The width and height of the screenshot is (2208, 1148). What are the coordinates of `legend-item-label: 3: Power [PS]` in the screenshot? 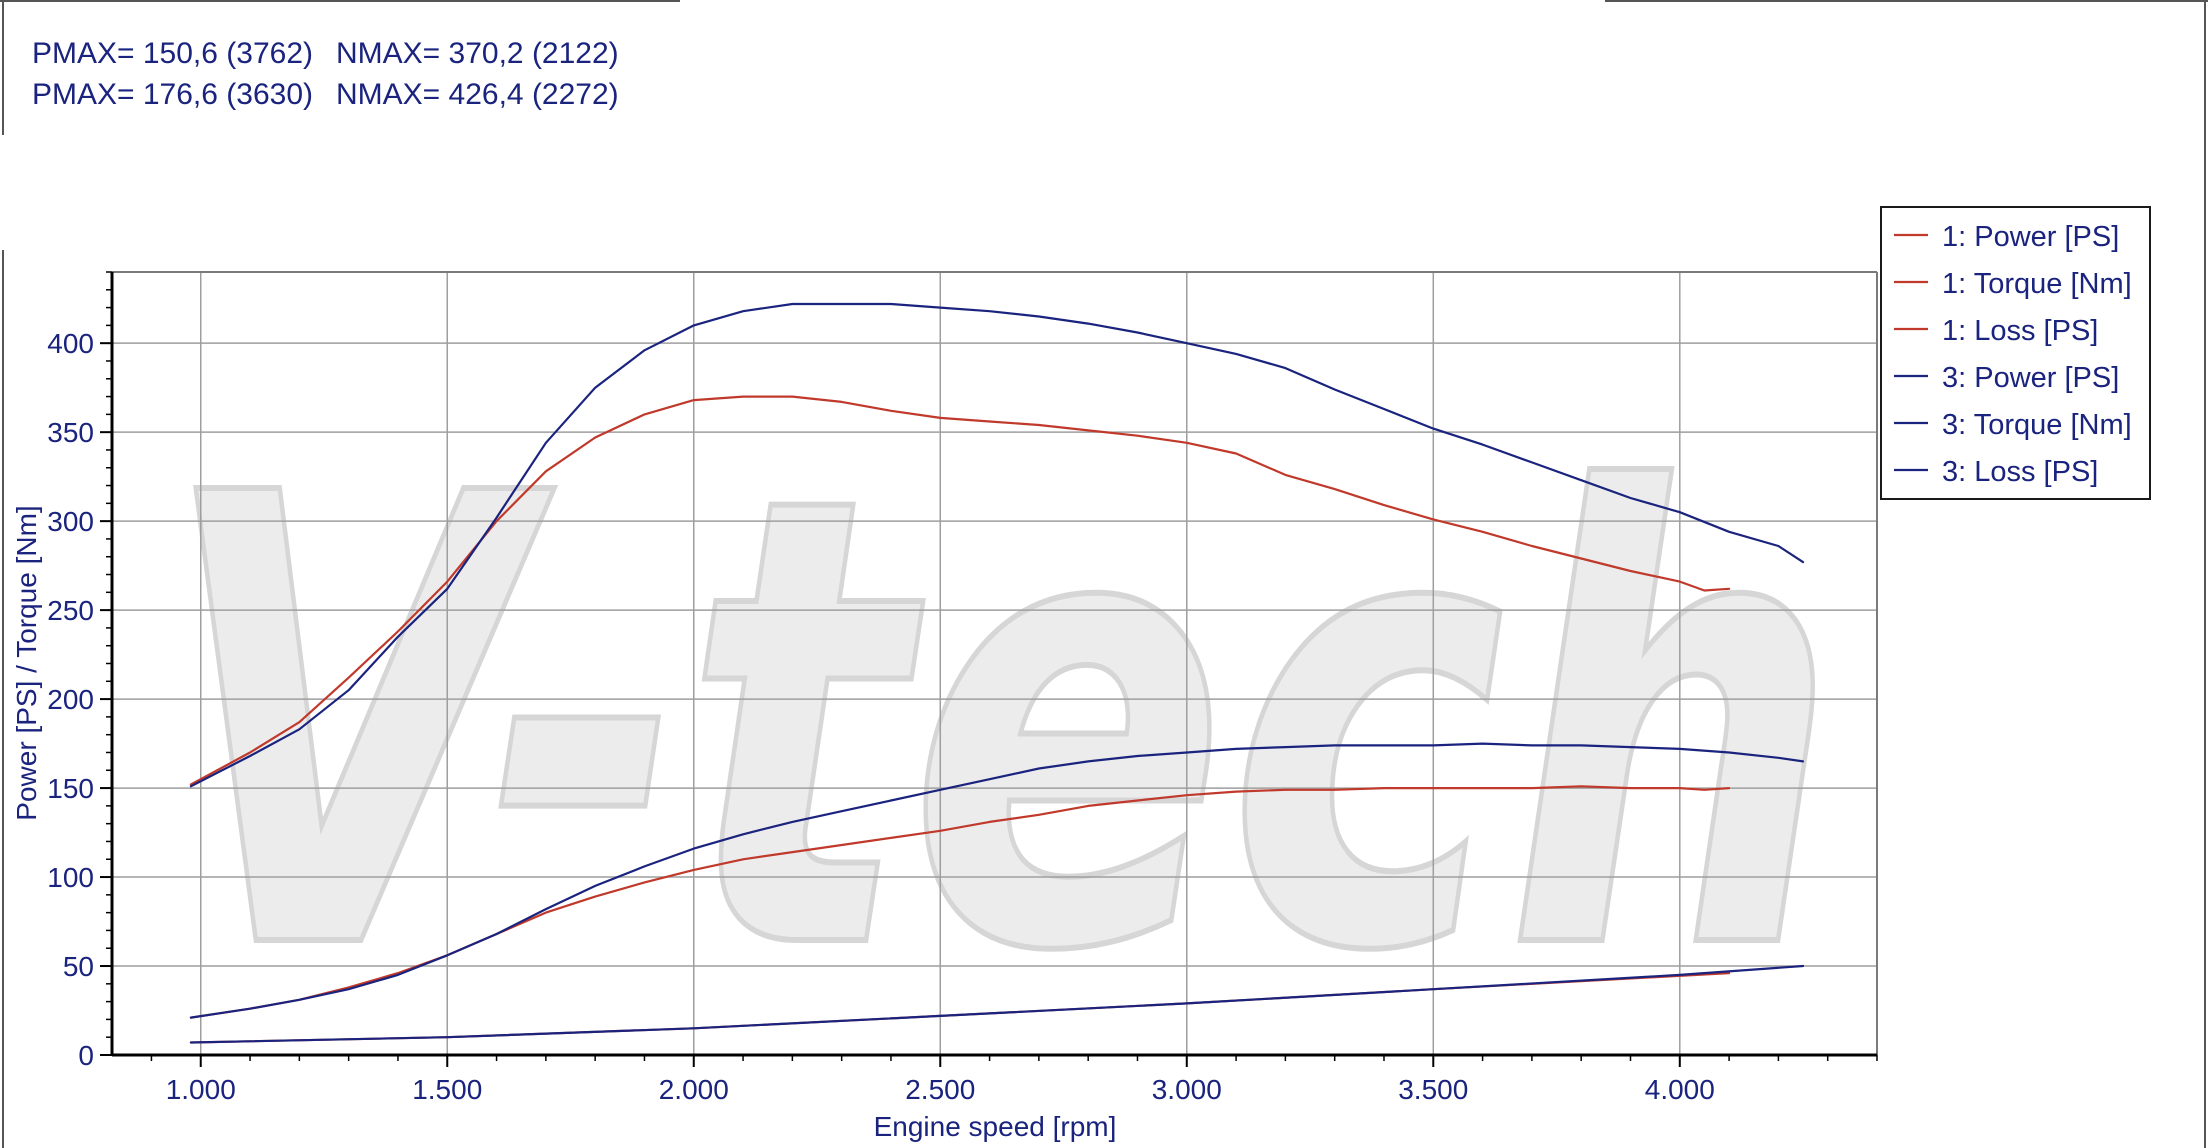 It's located at (2030, 378).